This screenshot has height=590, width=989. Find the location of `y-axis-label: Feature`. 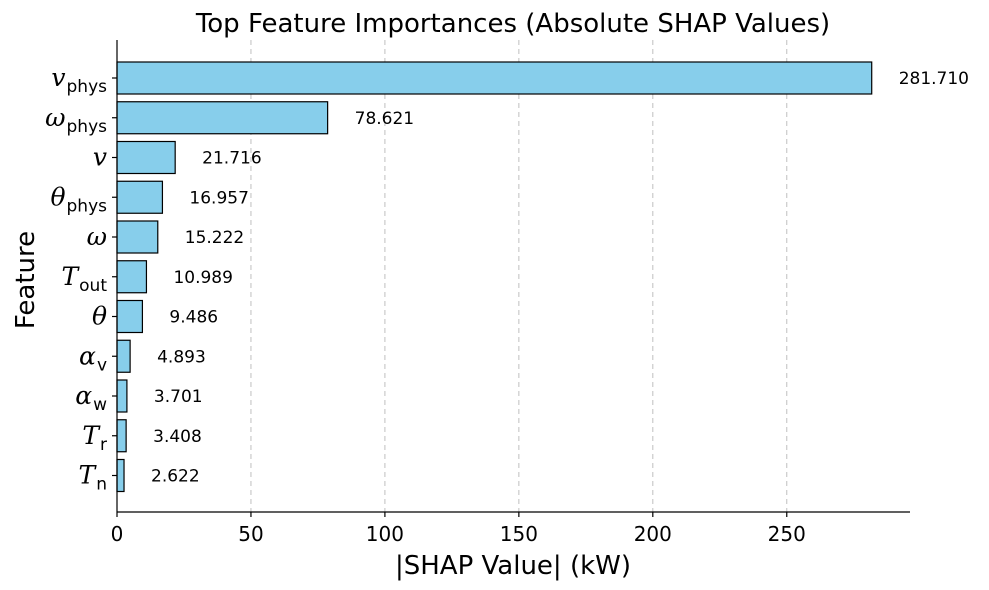

y-axis-label: Feature is located at coordinates (26, 280).